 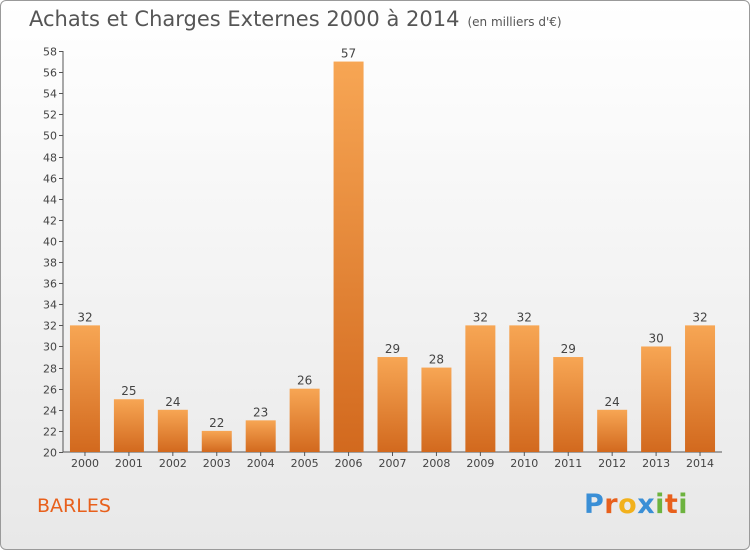 What do you see at coordinates (50, 369) in the screenshot?
I see `y-tick-label: 28` at bounding box center [50, 369].